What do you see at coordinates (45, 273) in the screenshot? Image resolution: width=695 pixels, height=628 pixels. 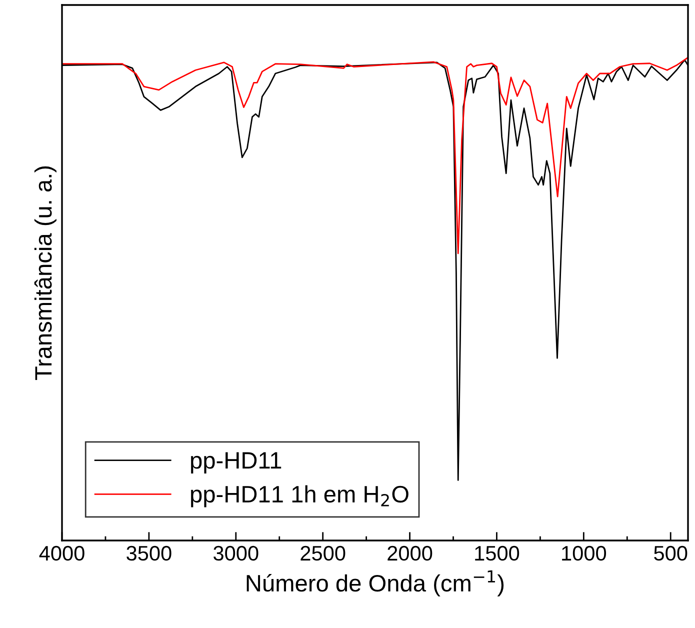 I see `y-axis-title: Transmitância (u. a.)` at bounding box center [45, 273].